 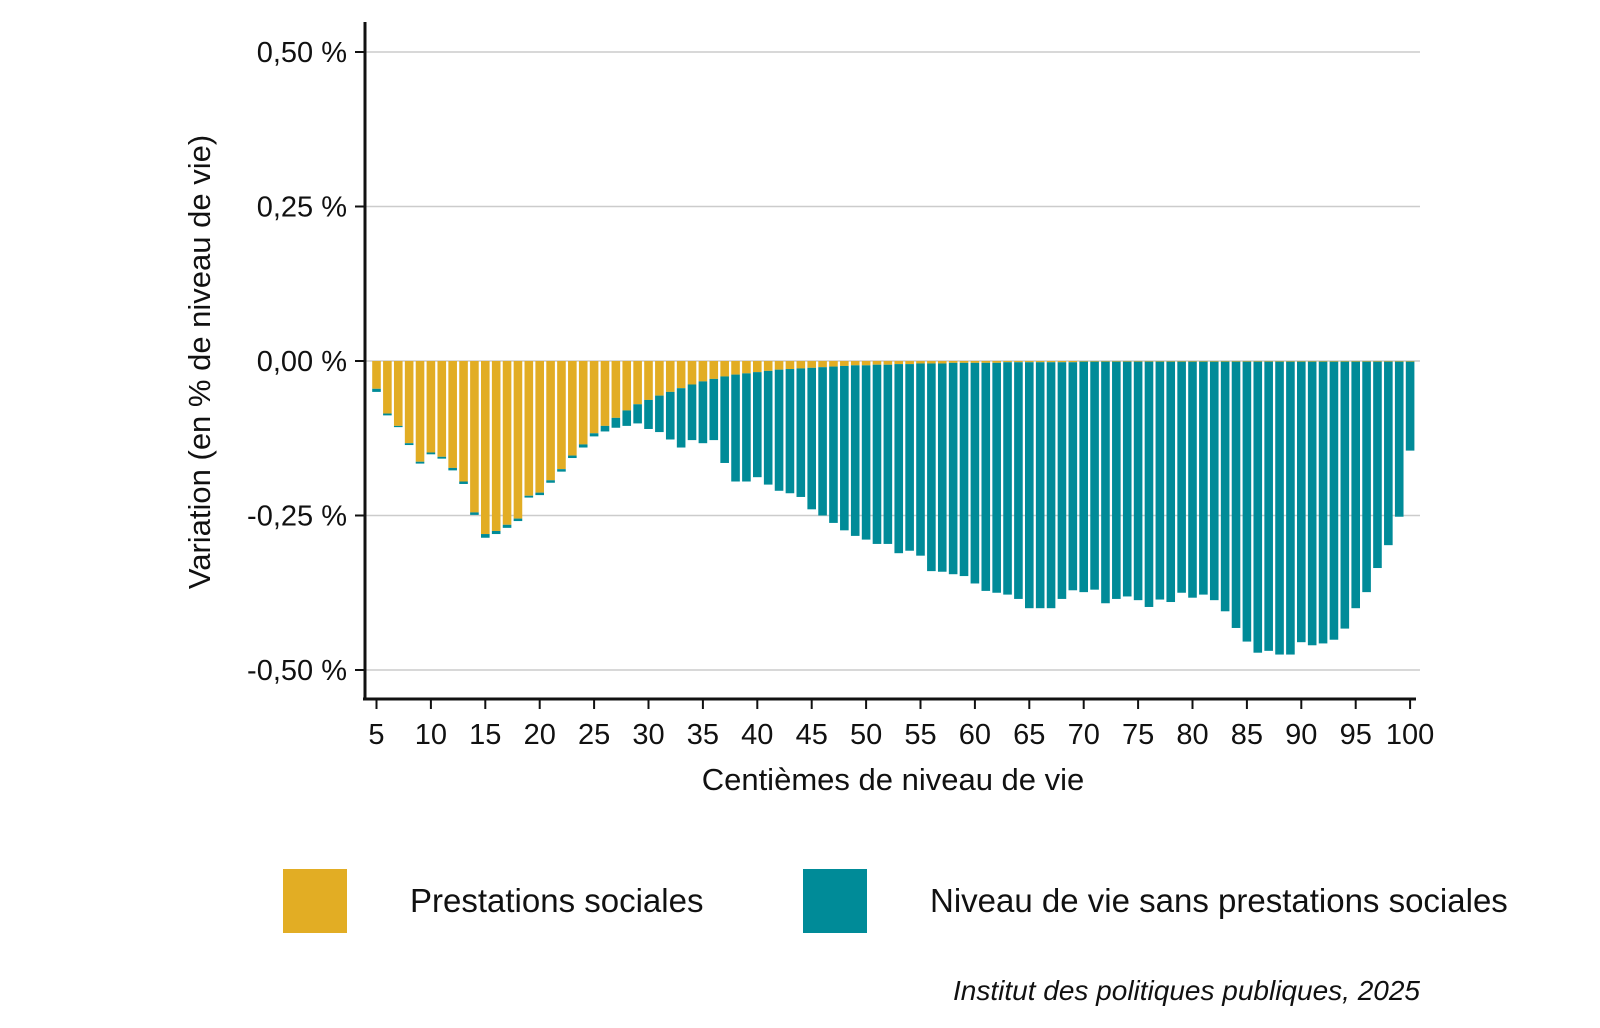 I want to click on y-ticks: 0,50 % 0,25 % 0,00 % -0,25 % -0,50 %, so click(x=306, y=362).